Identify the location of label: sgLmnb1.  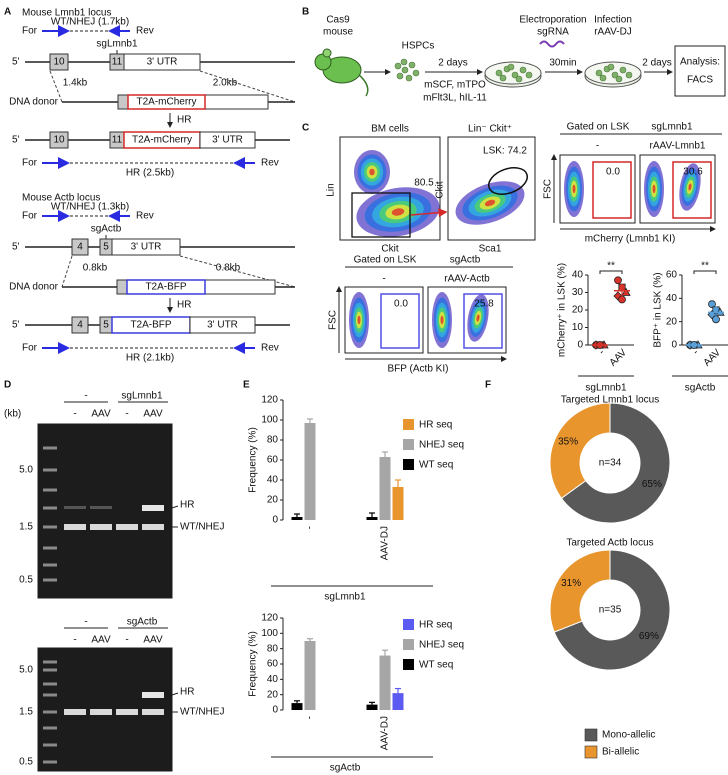
(142, 396).